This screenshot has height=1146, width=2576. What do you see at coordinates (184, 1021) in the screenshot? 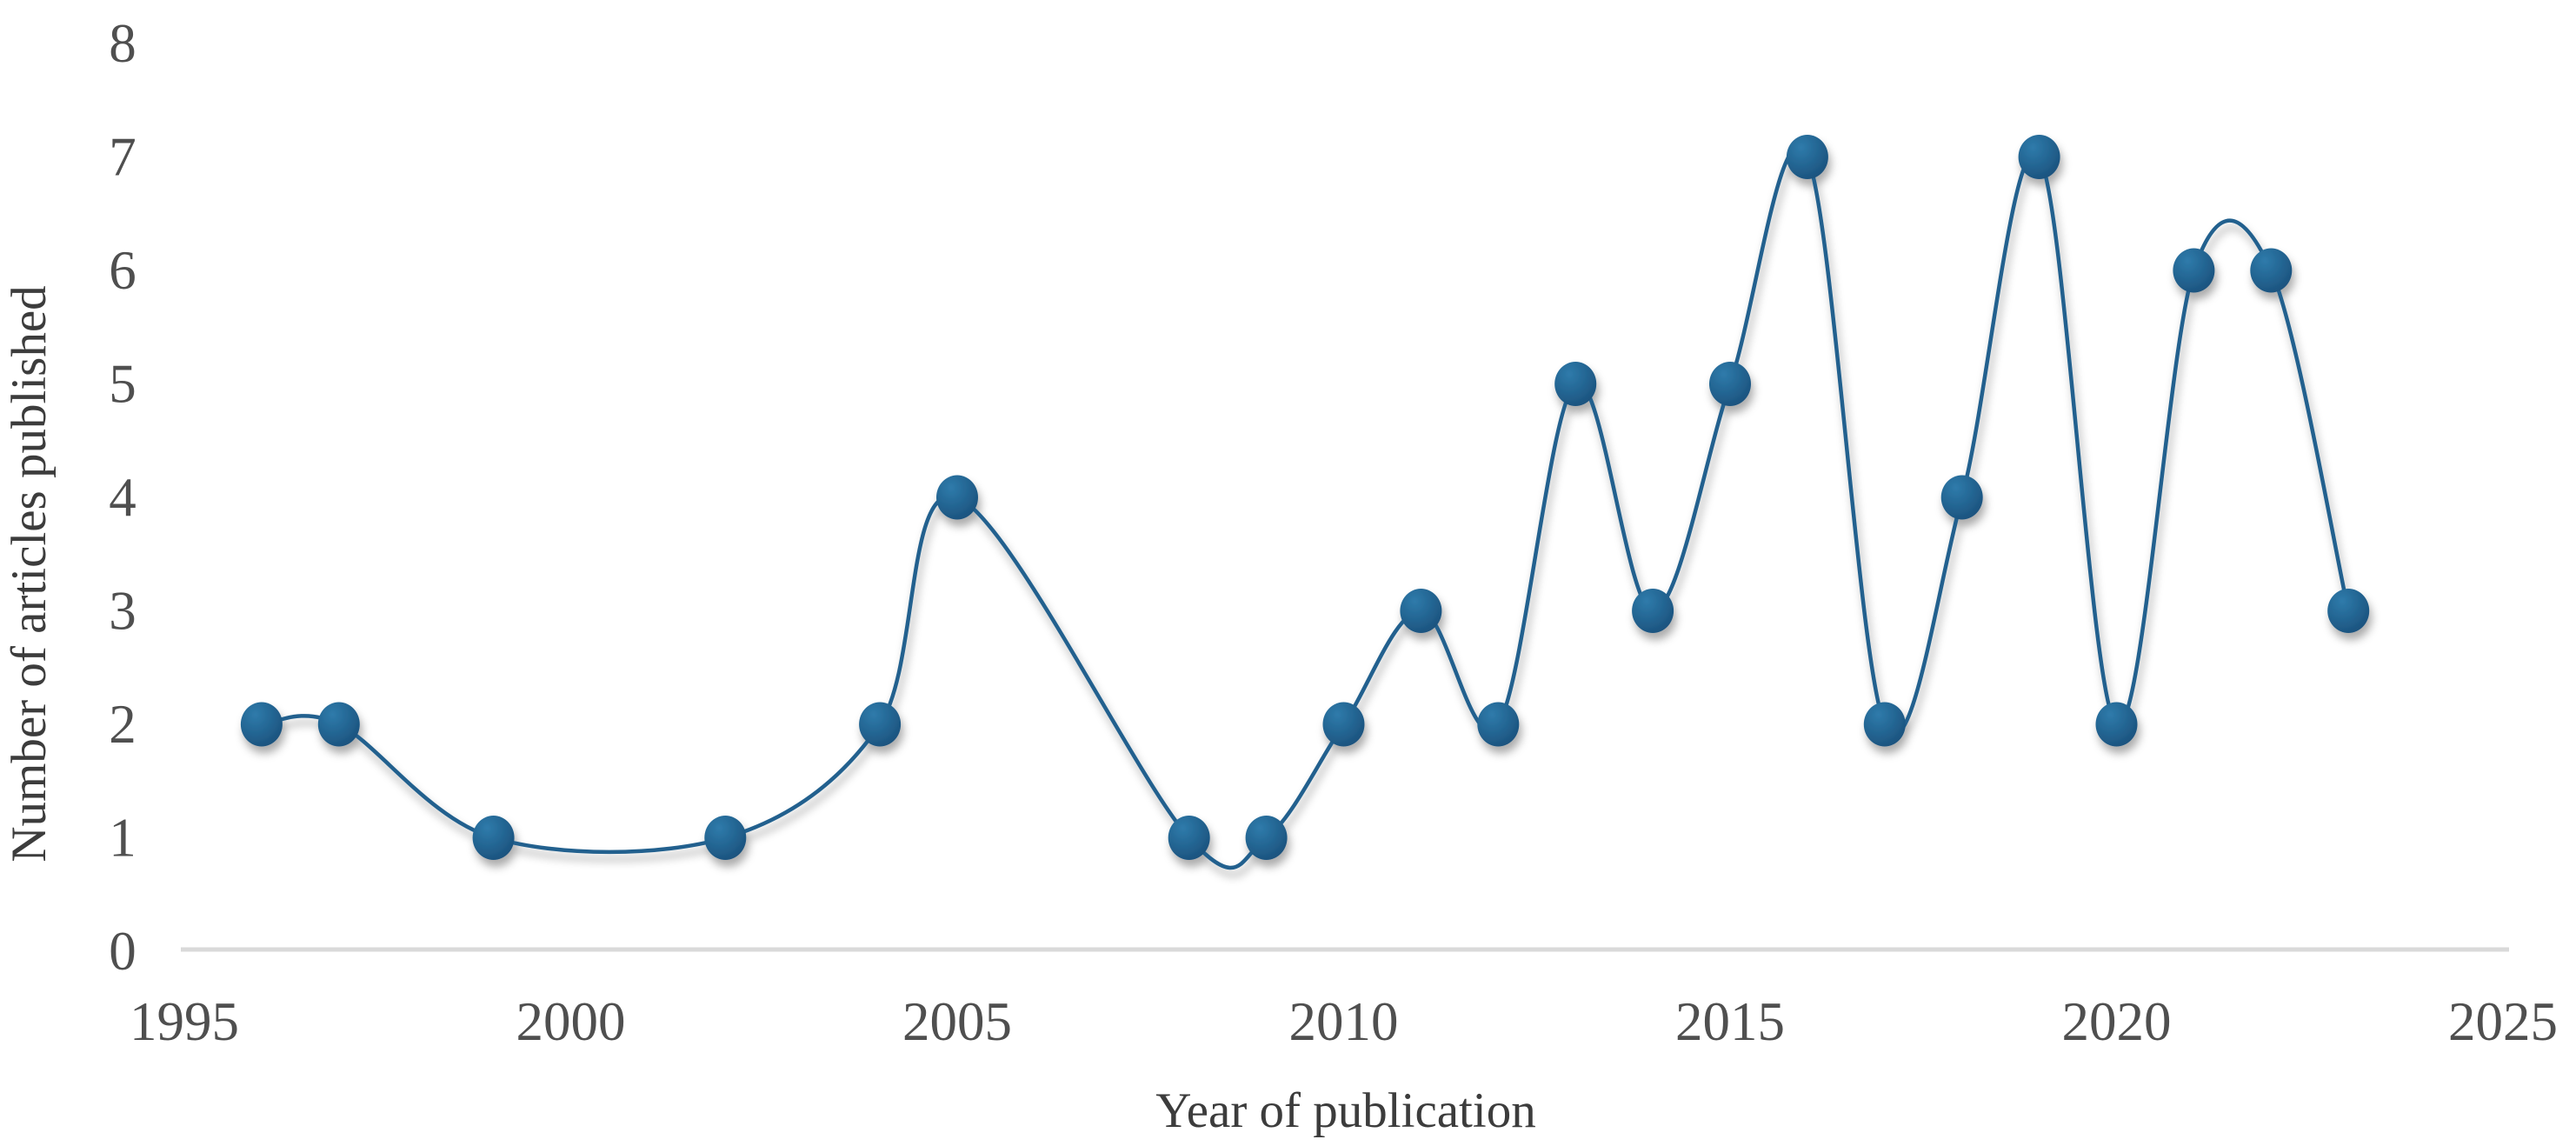
I see `x-tick-label: 1995` at bounding box center [184, 1021].